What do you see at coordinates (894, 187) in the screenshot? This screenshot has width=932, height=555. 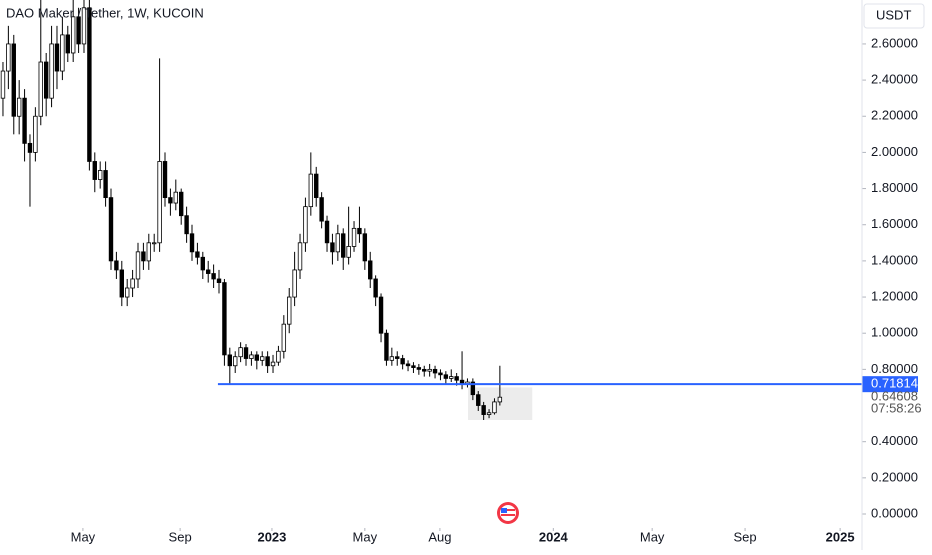 I see `y-tick-label: 1.80000` at bounding box center [894, 187].